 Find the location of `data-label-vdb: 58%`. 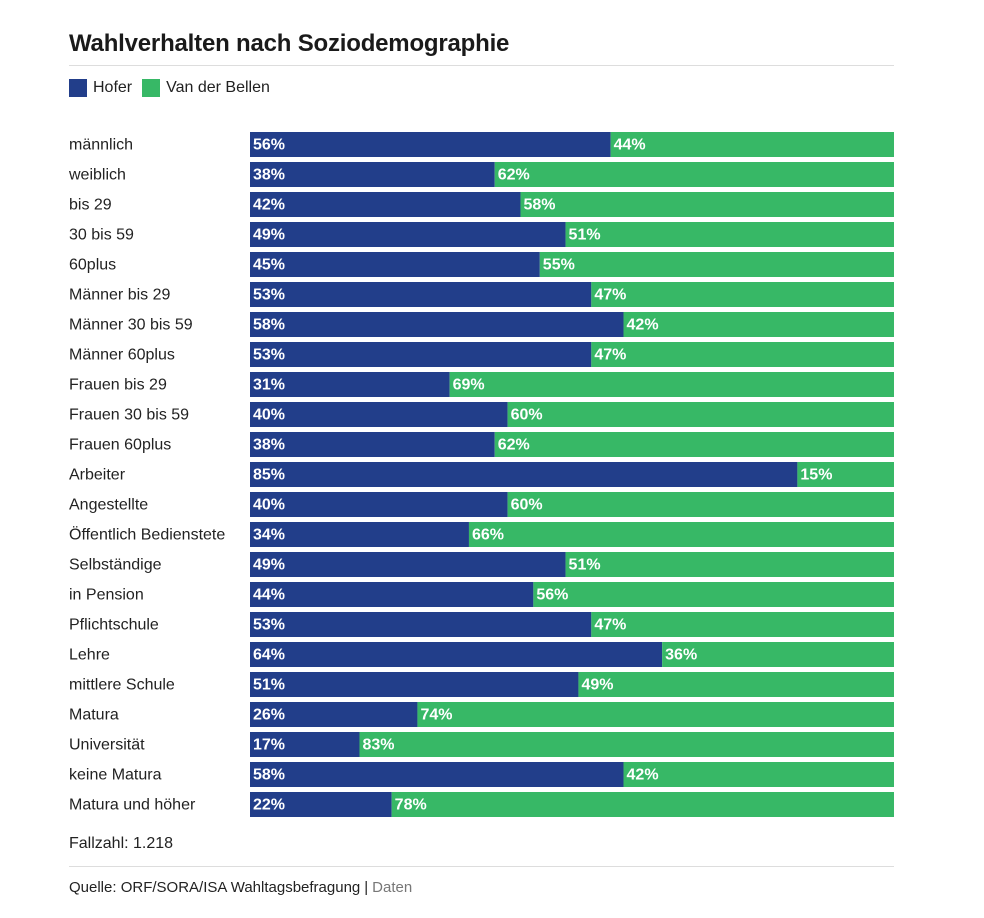

data-label-vdb: 58% is located at coordinates (539, 205).